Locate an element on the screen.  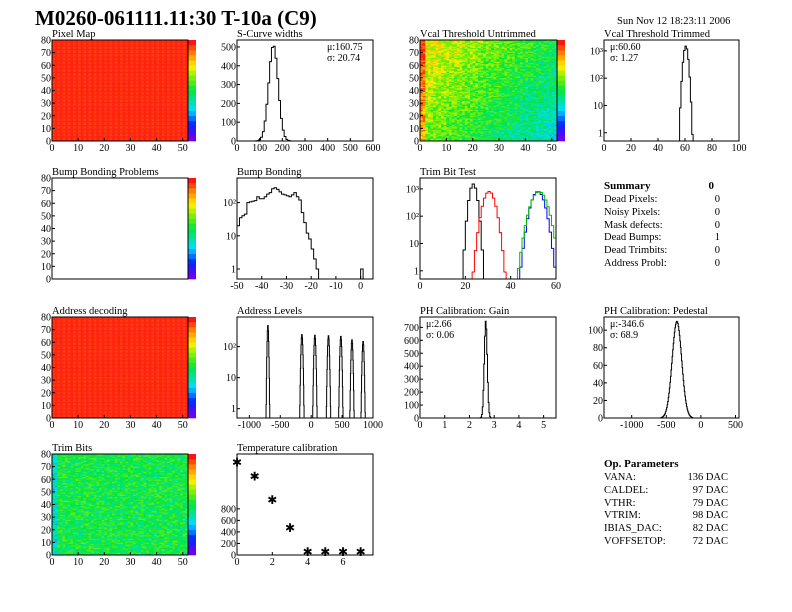
param-value: 82 DAC is located at coordinates (710, 529).